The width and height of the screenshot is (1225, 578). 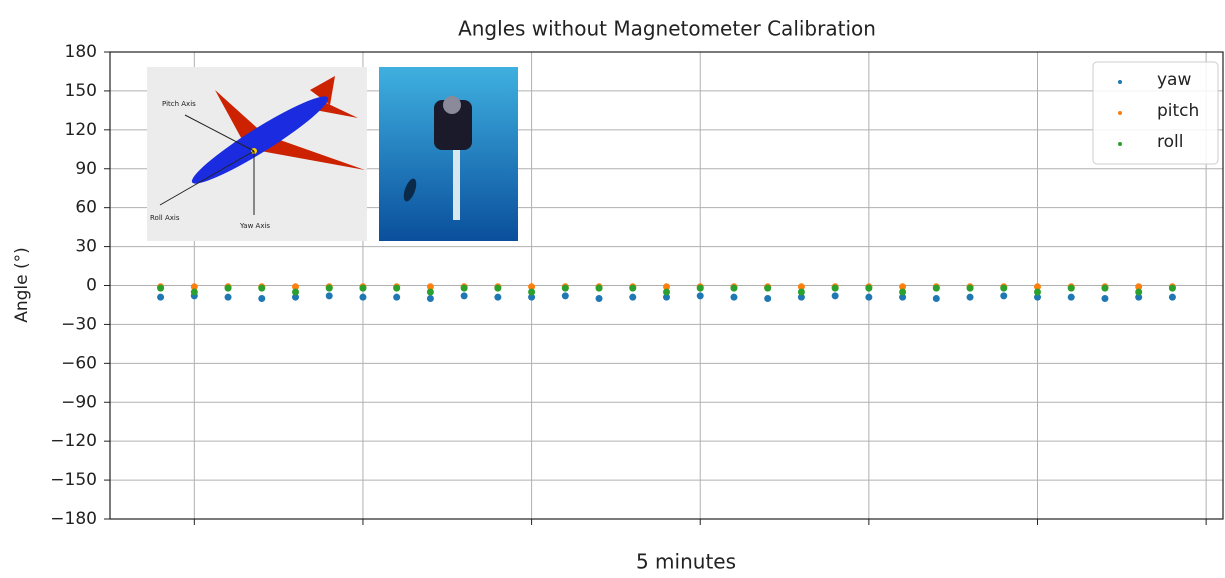 What do you see at coordinates (73, 519) in the screenshot?
I see `y-tick-label: −180` at bounding box center [73, 519].